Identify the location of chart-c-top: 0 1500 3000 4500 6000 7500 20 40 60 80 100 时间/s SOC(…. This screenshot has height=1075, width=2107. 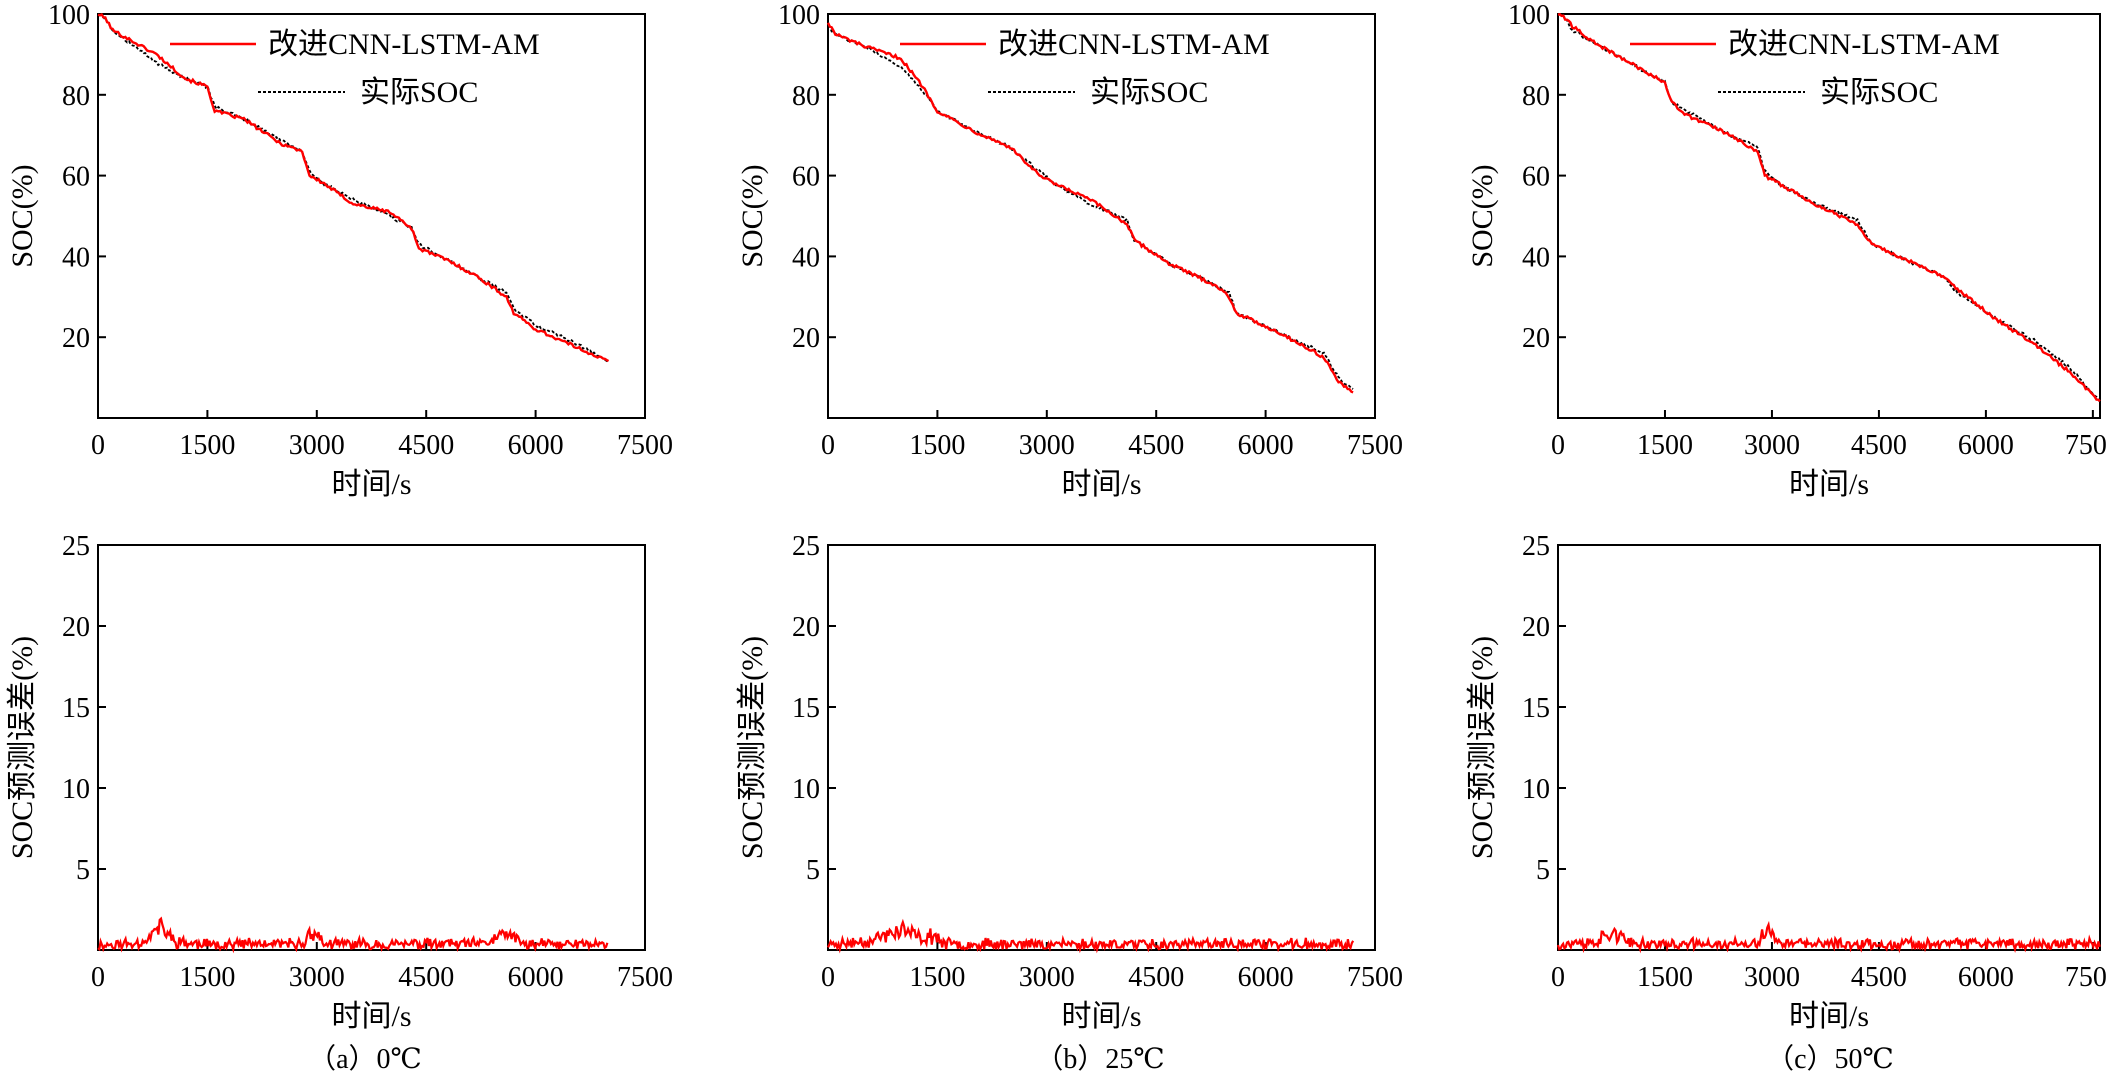
(1786, 250).